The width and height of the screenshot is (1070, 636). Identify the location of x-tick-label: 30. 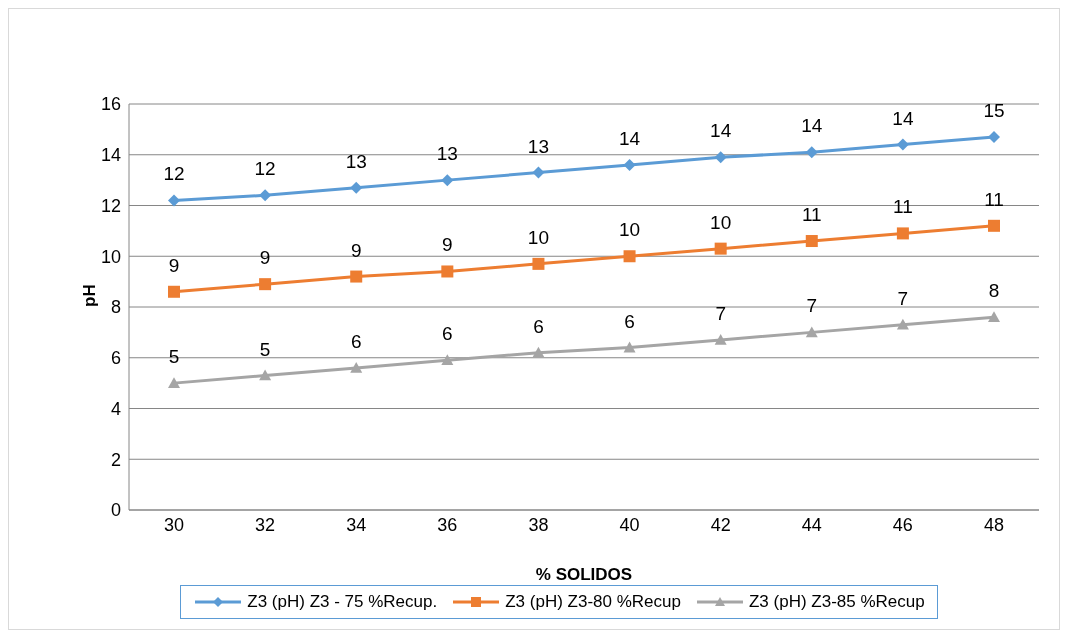
(174, 524).